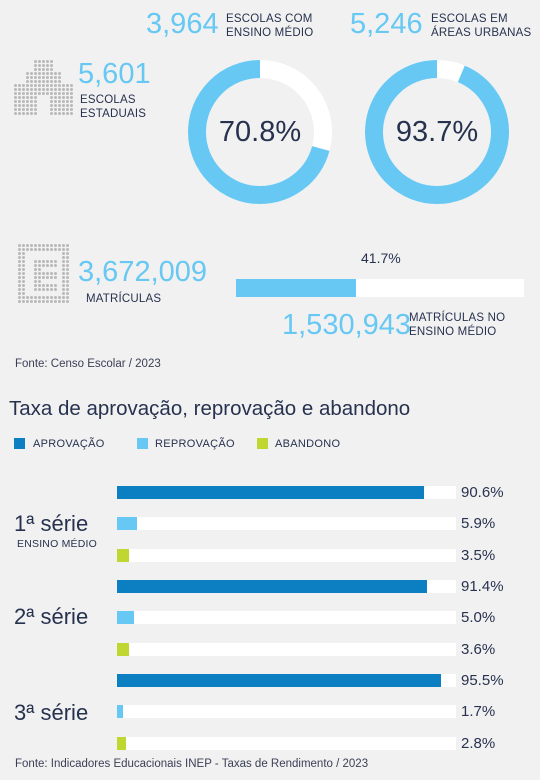 The width and height of the screenshot is (540, 780). Describe the element at coordinates (478, 649) in the screenshot. I see `bar-value-label: 3.6%` at that location.